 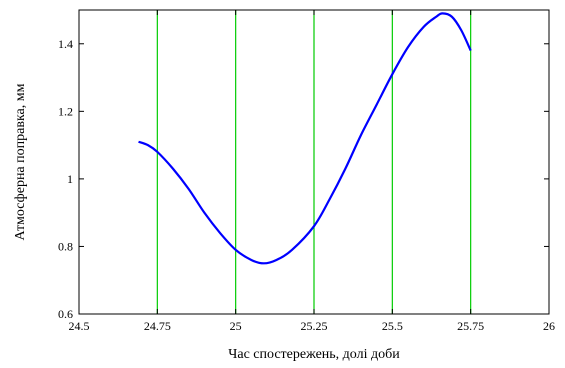 What do you see at coordinates (236, 326) in the screenshot?
I see `x-tick-label: 25` at bounding box center [236, 326].